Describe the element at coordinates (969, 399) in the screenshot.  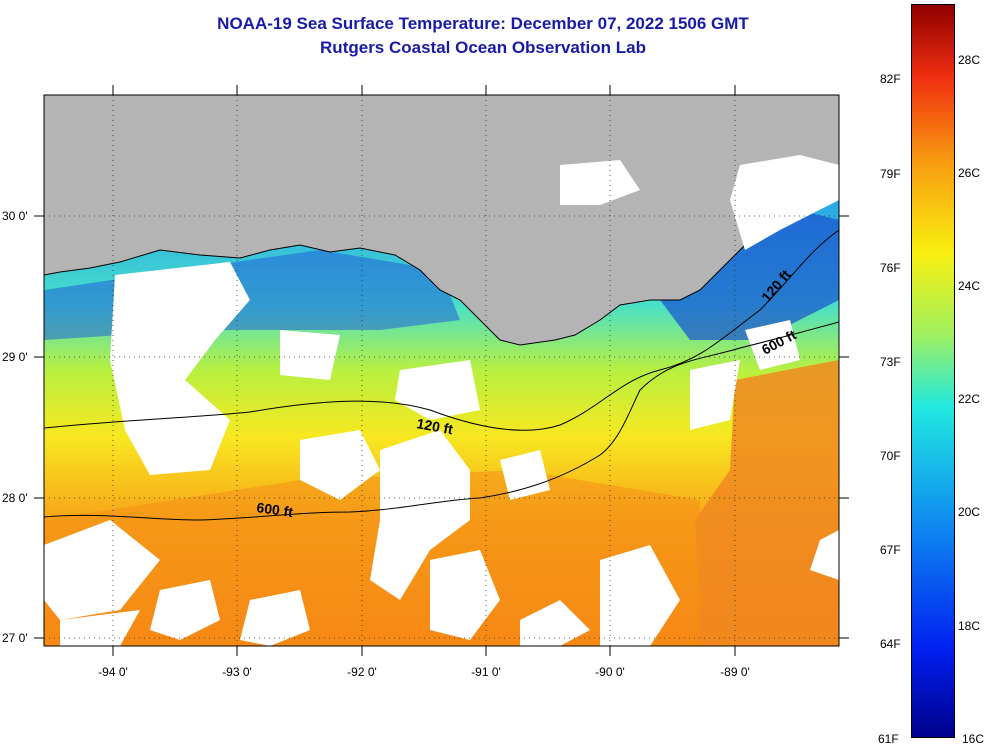
I see `scale-label-c: 22C` at that location.